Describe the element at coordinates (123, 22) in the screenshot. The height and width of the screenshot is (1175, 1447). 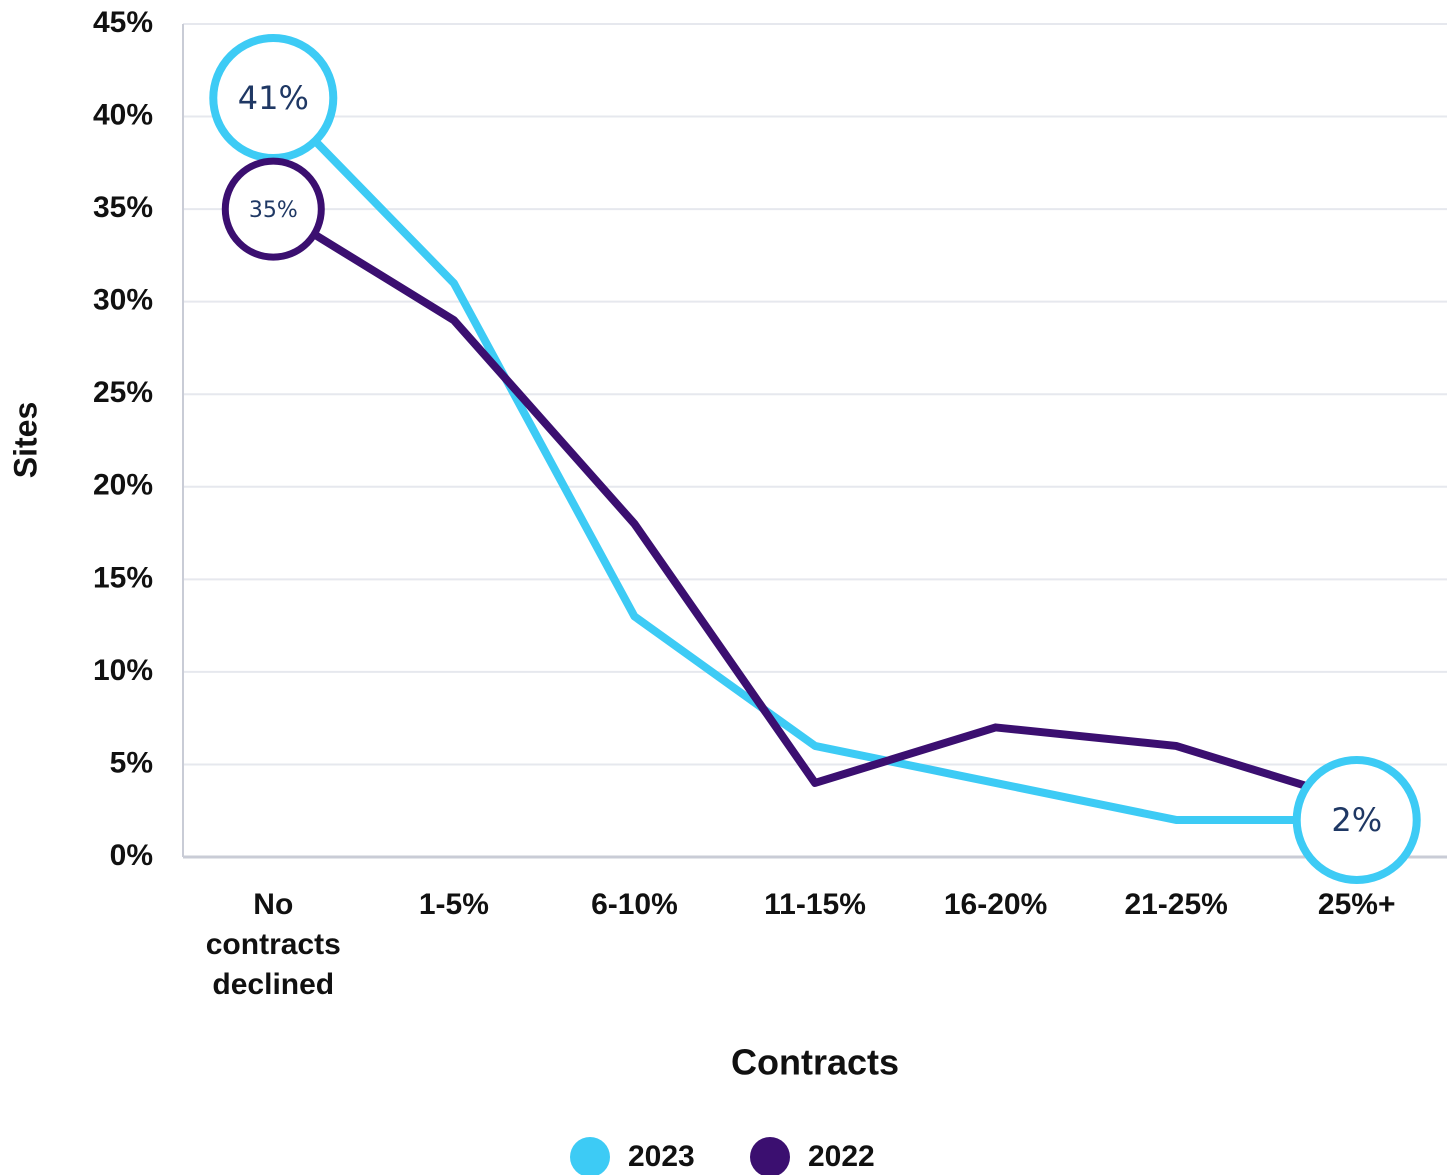
I see `y-tick-label: 45%` at that location.